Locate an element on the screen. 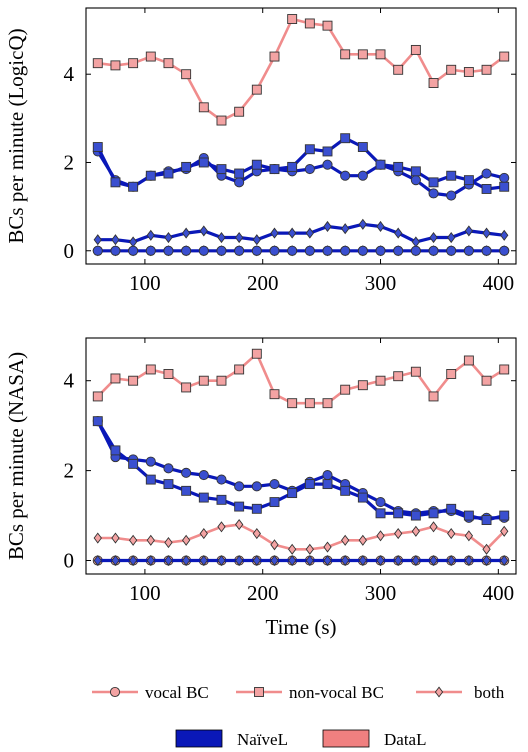 This screenshot has height=752, width=528. legend-marker is located at coordinates (115, 692).